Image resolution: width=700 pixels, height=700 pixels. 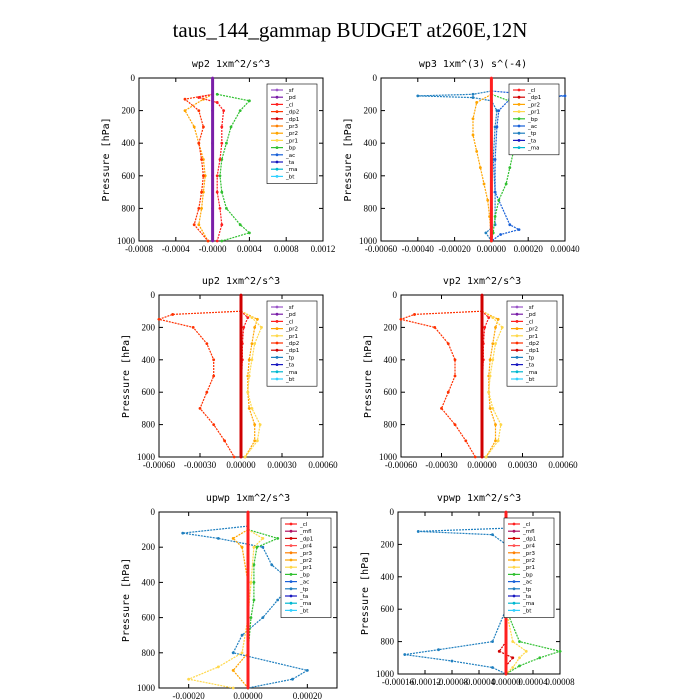 I want to click on x-tick-label: 0.00000, so click(x=492, y=249).